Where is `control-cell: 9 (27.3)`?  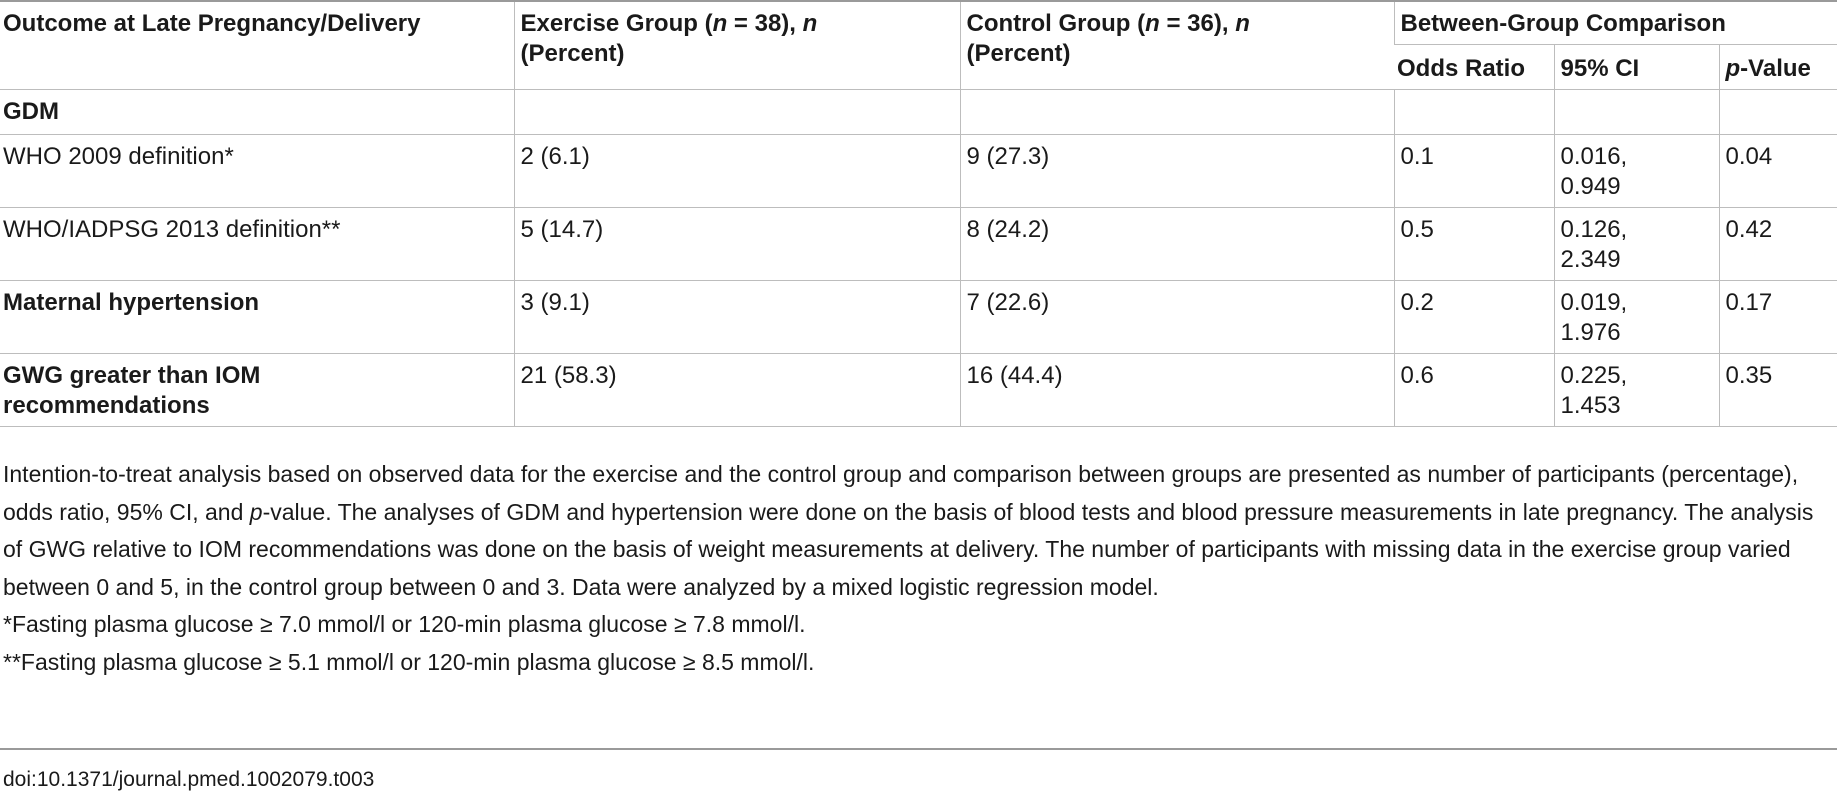
control-cell: 9 (27.3) is located at coordinates (1176, 171).